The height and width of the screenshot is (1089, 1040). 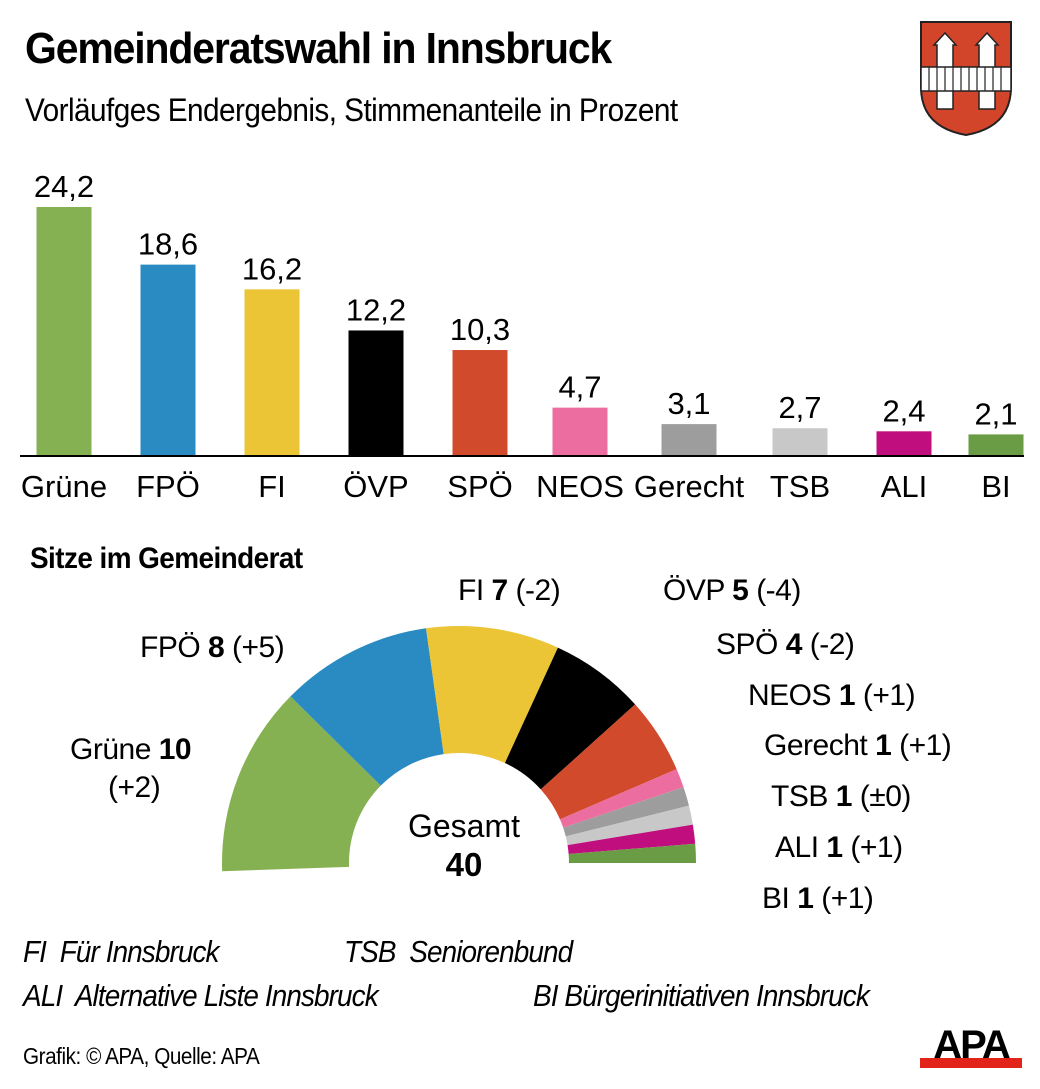 I want to click on seat-label-fi: FI 7 (-2), so click(x=509, y=590).